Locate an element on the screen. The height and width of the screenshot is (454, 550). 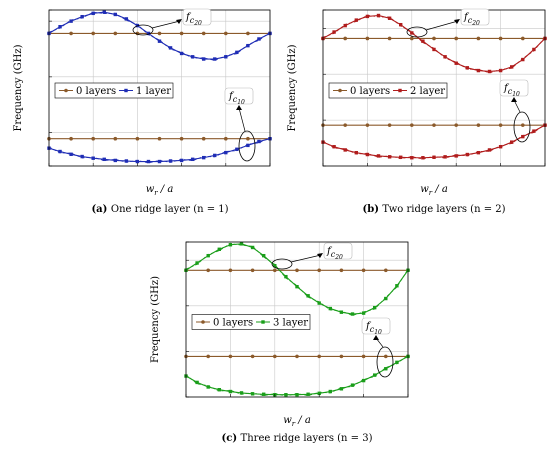
legend-entry: 3 layer is located at coordinates (290, 323).